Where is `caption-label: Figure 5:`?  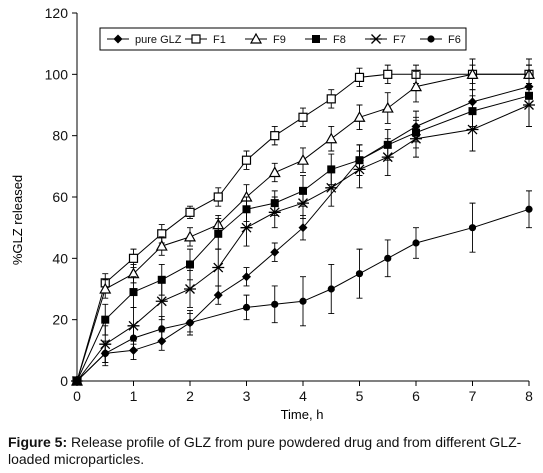 caption-label: Figure 5: is located at coordinates (38, 442).